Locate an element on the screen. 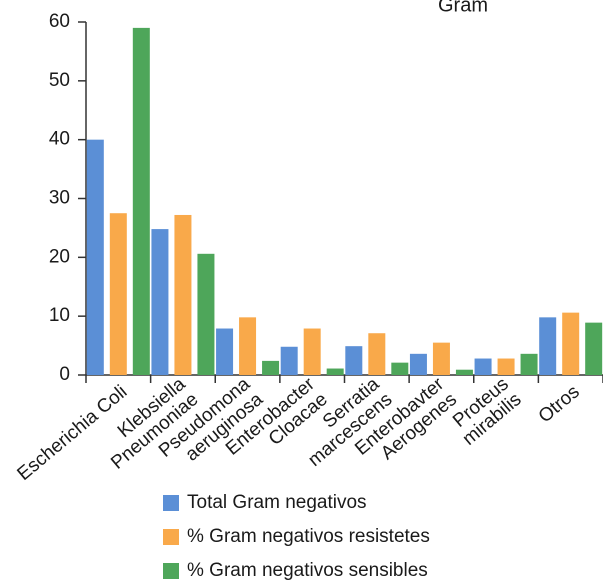 This screenshot has width=603, height=588. legend-item-total: Total Gram negativos is located at coordinates (296, 503).